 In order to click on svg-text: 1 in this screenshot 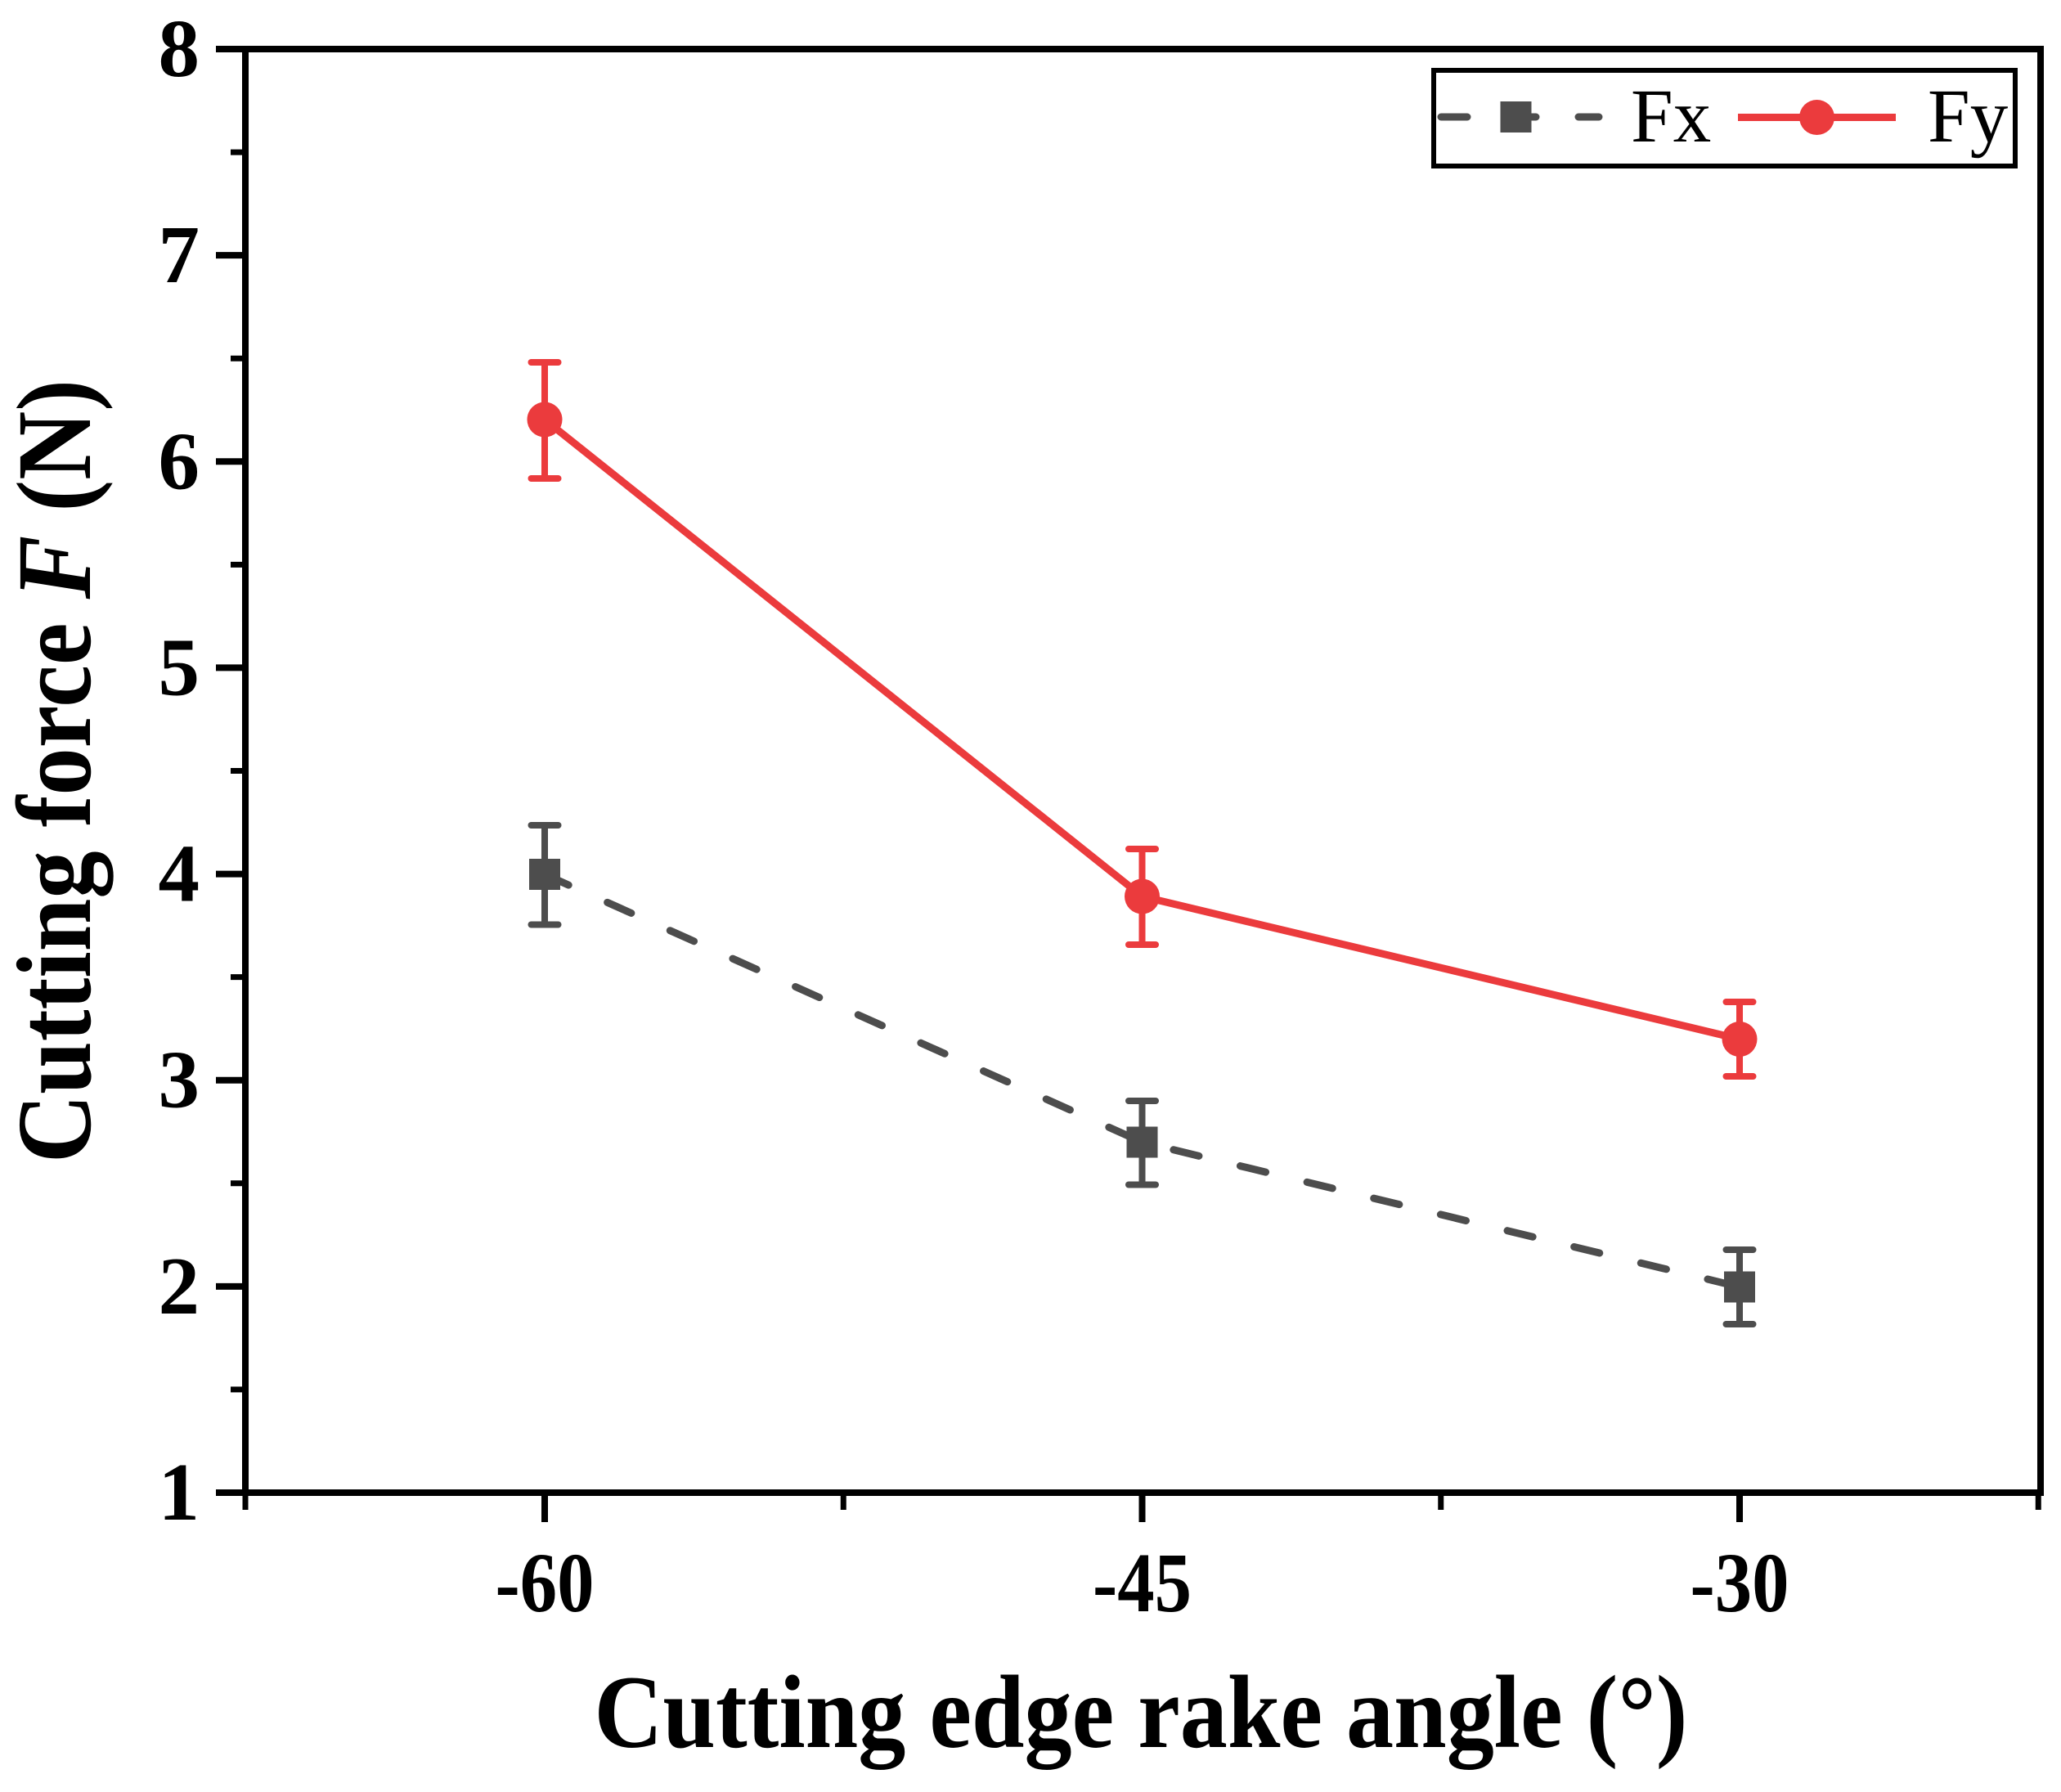, I will do `click(179, 1492)`.